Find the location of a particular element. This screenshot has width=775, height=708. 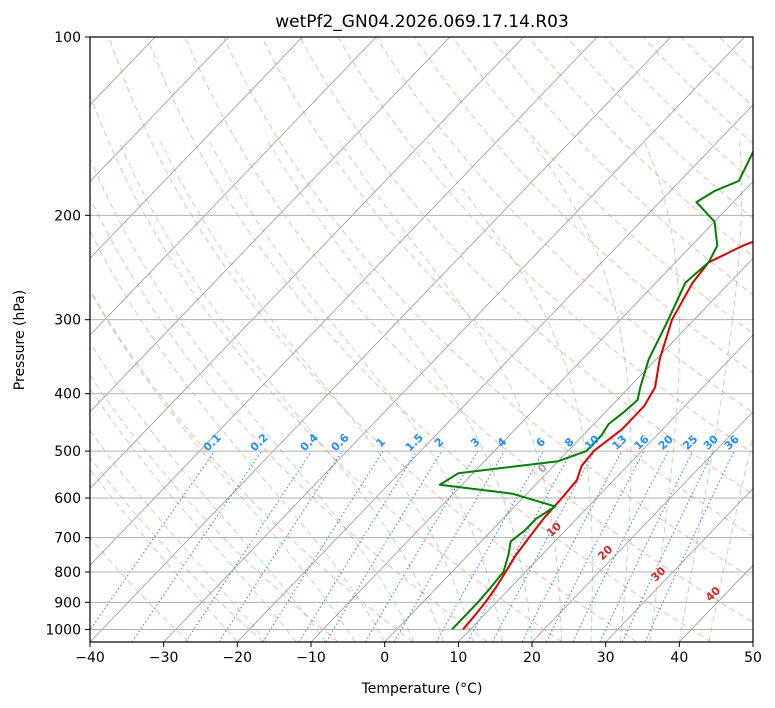

chart-title: wetPf2_GN04.2026.069.17.14.R03 is located at coordinates (422, 22).